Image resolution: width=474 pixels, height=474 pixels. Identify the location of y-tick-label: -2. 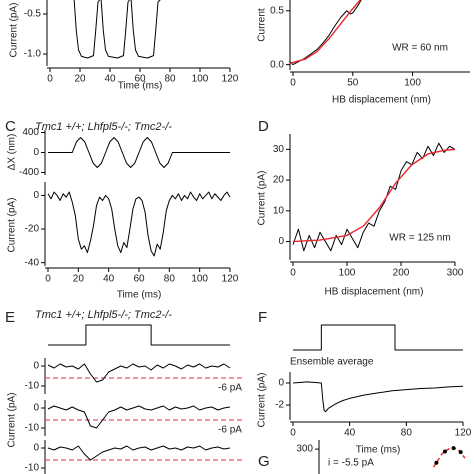
(279, 405).